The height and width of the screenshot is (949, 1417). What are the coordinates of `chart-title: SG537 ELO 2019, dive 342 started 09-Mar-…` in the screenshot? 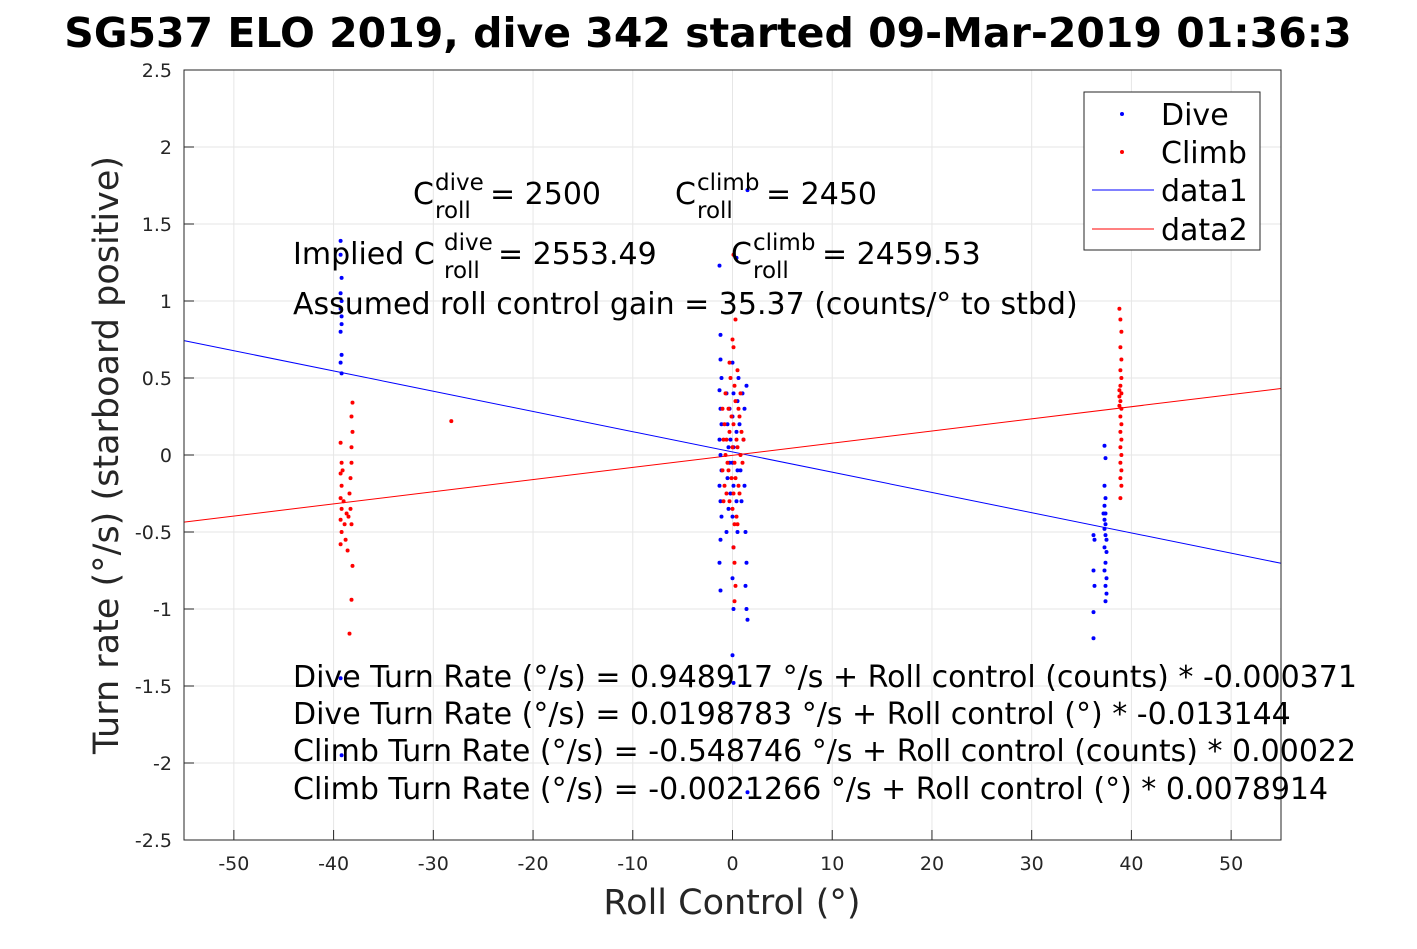 It's located at (707, 33).